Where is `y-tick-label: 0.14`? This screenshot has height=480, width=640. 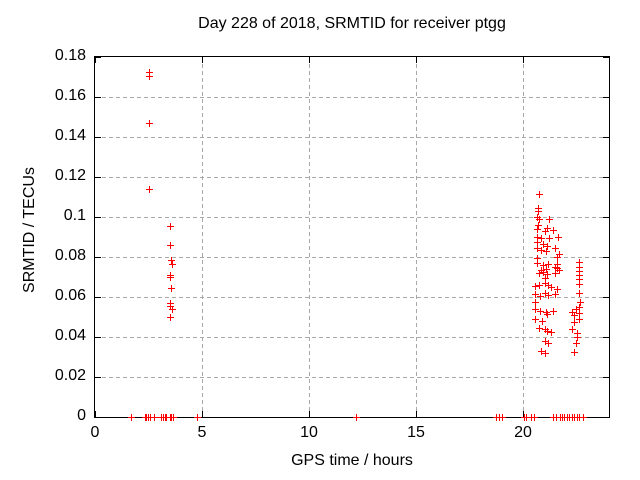 y-tick-label: 0.14 is located at coordinates (70, 135).